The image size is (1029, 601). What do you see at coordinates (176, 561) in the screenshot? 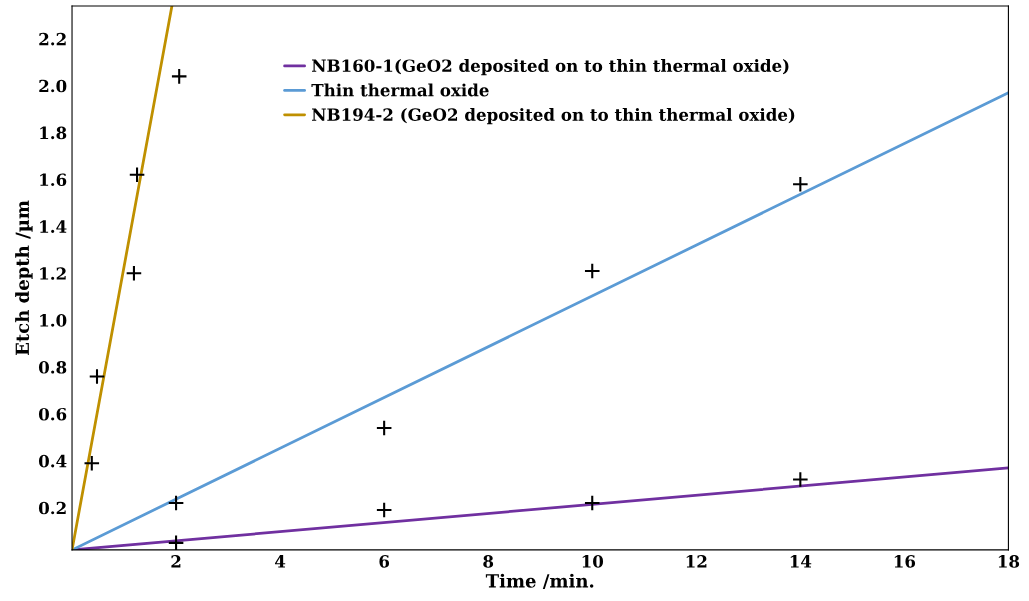
I see `x-tick-label: 2` at bounding box center [176, 561].